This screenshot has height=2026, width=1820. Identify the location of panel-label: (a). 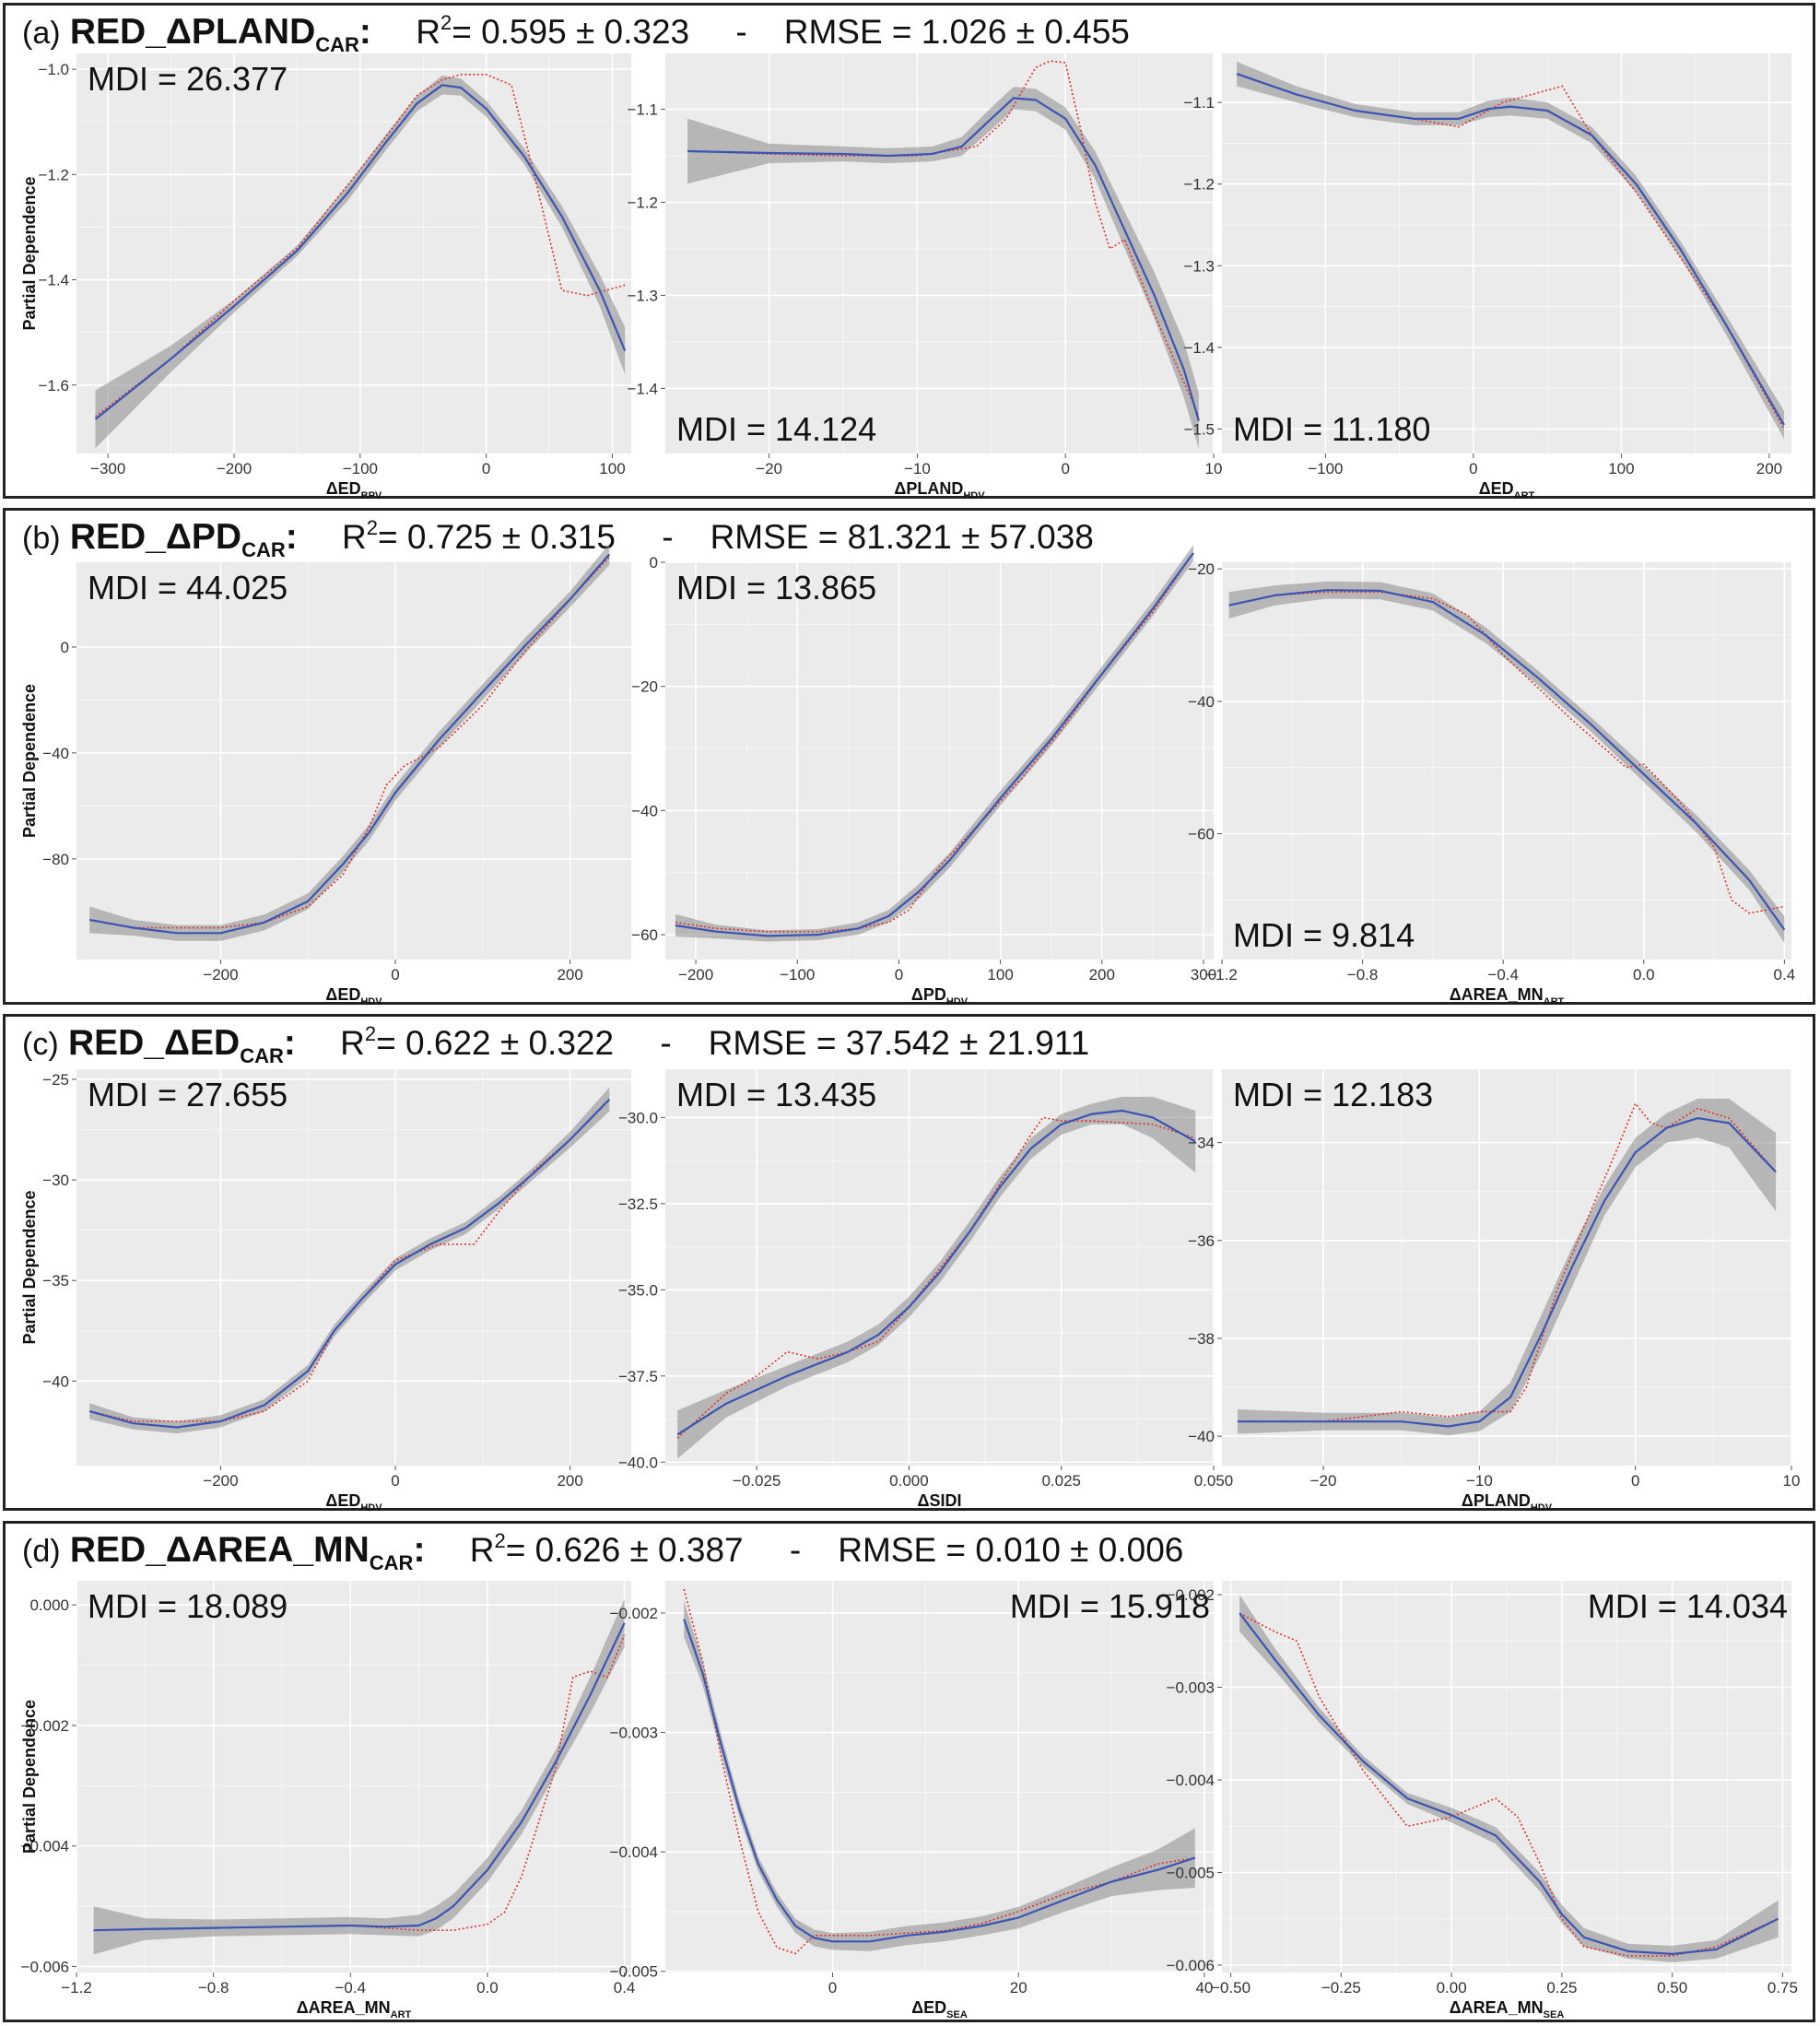
(41, 34).